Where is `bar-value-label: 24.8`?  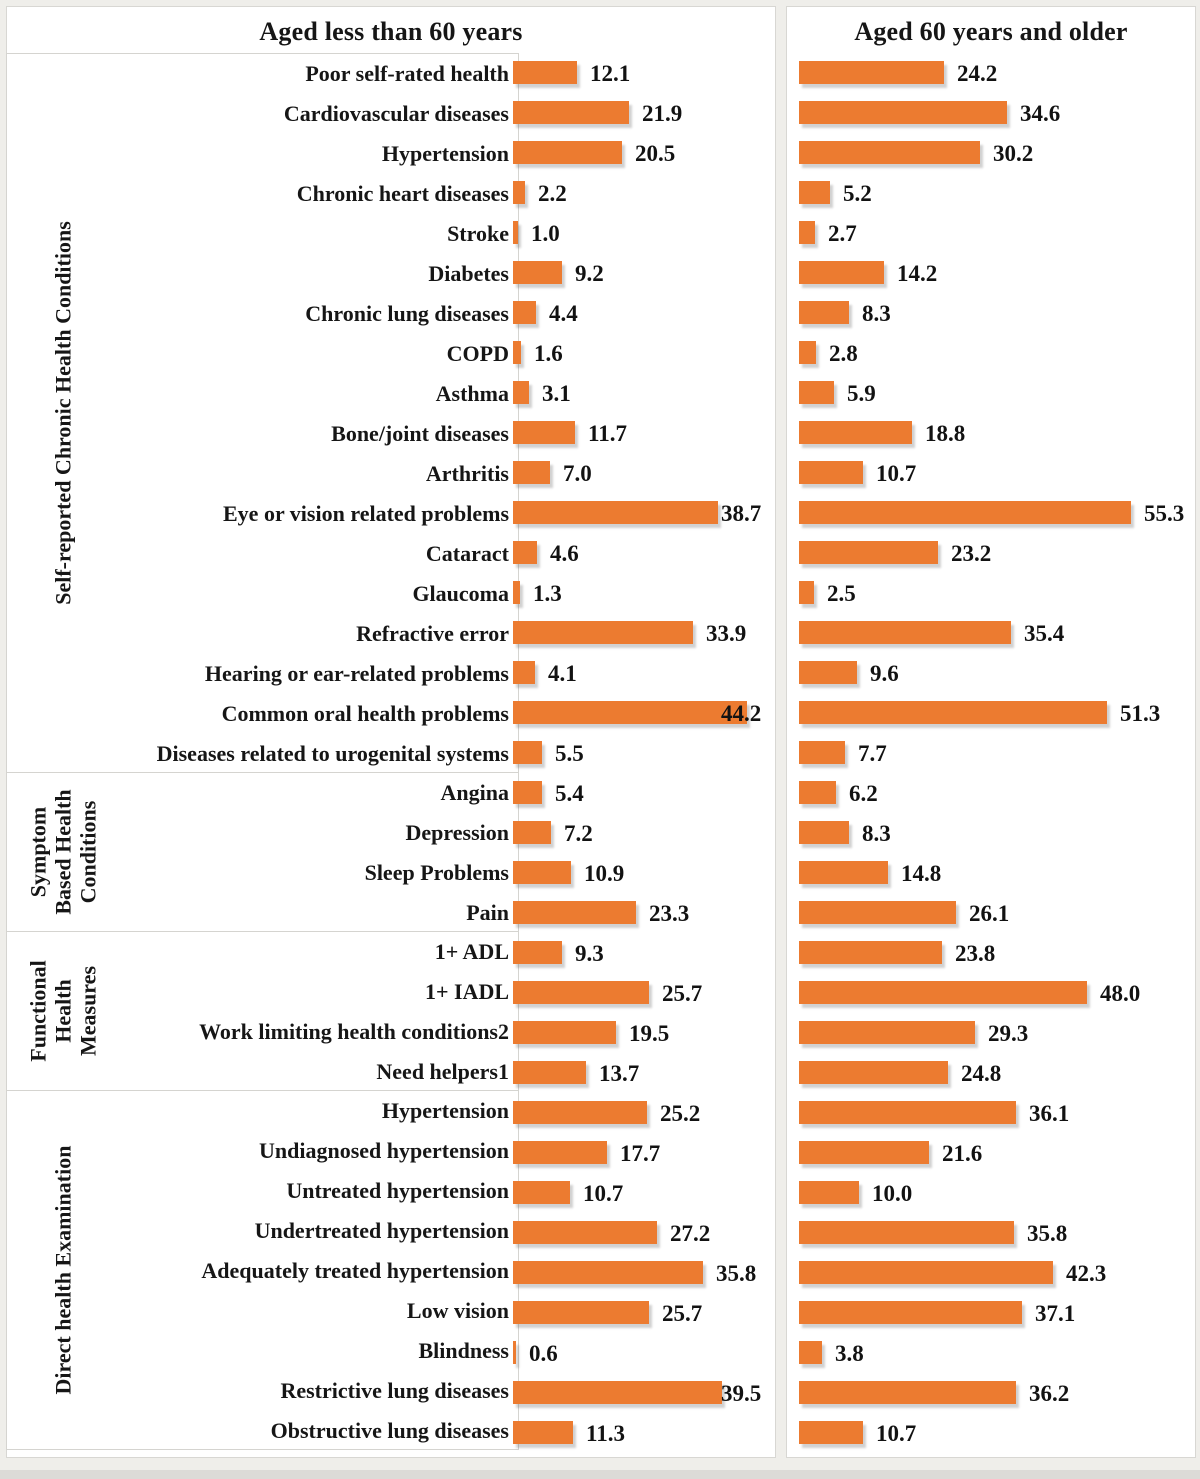 bar-value-label: 24.8 is located at coordinates (981, 1073).